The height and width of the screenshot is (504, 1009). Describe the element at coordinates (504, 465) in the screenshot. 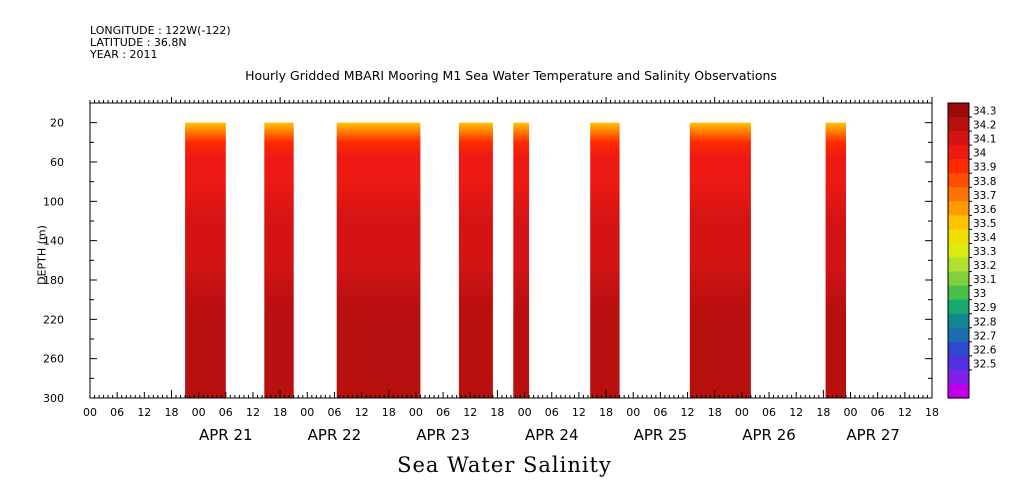

I see `variable-label: Sea Water Salinity` at that location.